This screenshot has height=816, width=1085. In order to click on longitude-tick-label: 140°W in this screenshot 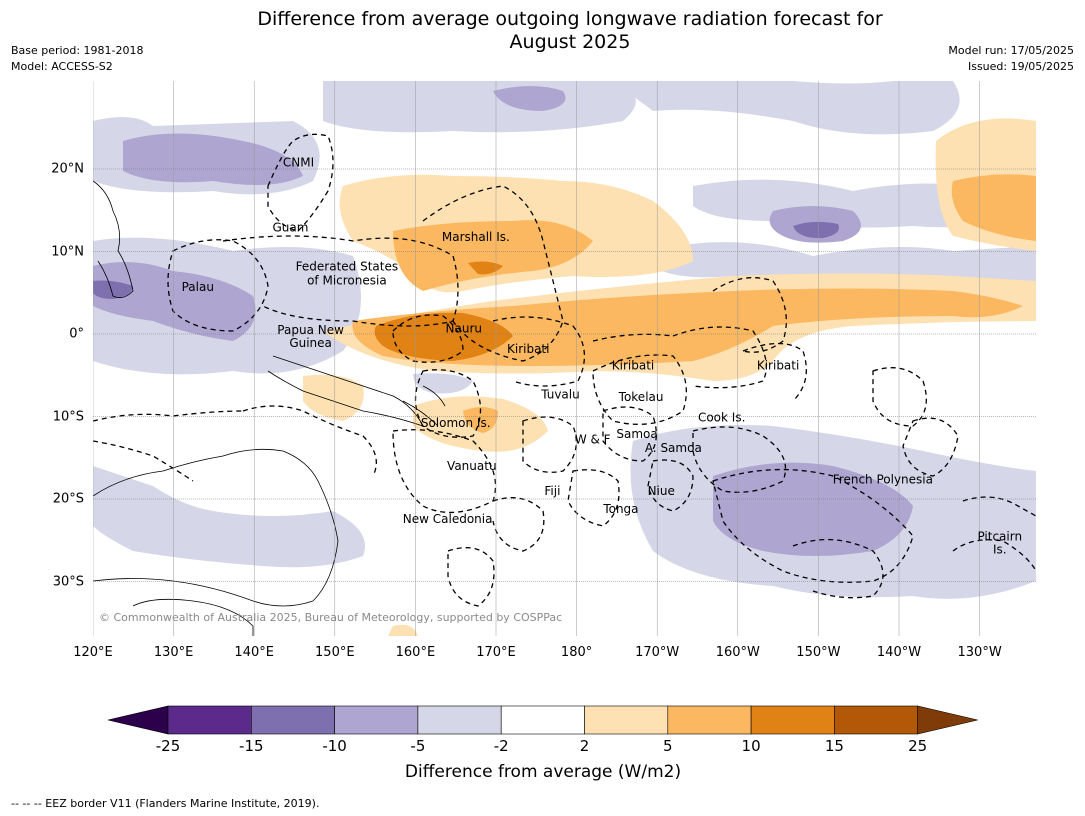, I will do `click(899, 652)`.